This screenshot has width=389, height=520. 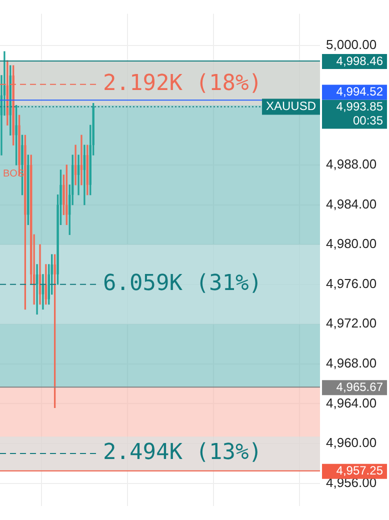 What do you see at coordinates (291, 106) in the screenshot?
I see `annotation: XAUUSD` at bounding box center [291, 106].